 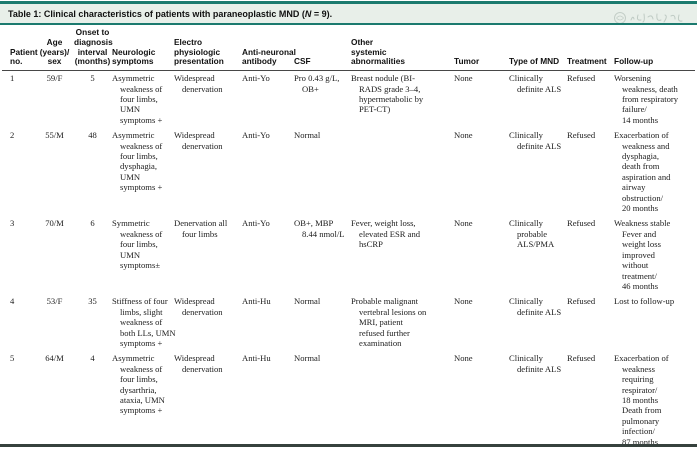 What do you see at coordinates (532, 234) in the screenshot?
I see `cell-type-of-mnd: Clinically probable ALS/PMA` at bounding box center [532, 234].